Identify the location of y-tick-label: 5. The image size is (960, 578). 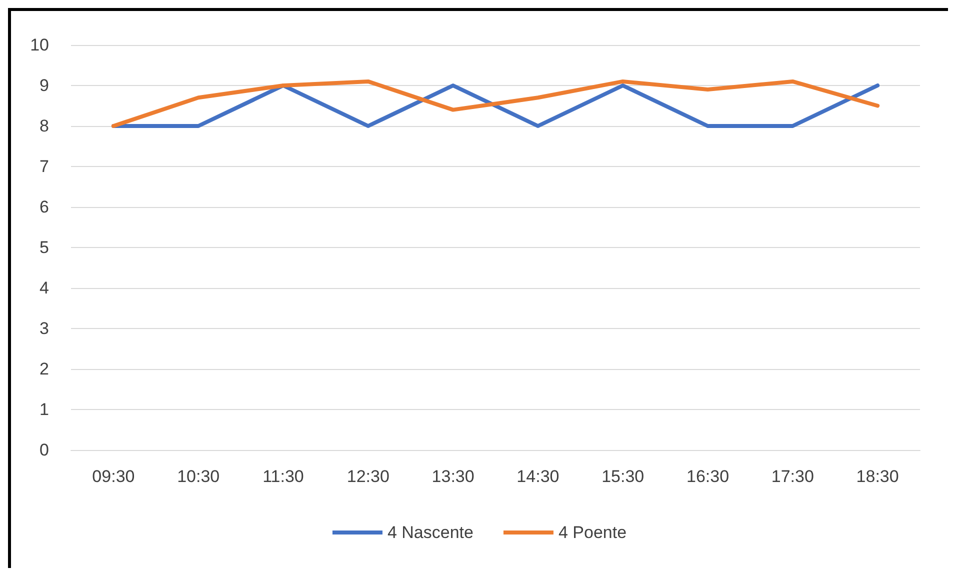
(44, 247).